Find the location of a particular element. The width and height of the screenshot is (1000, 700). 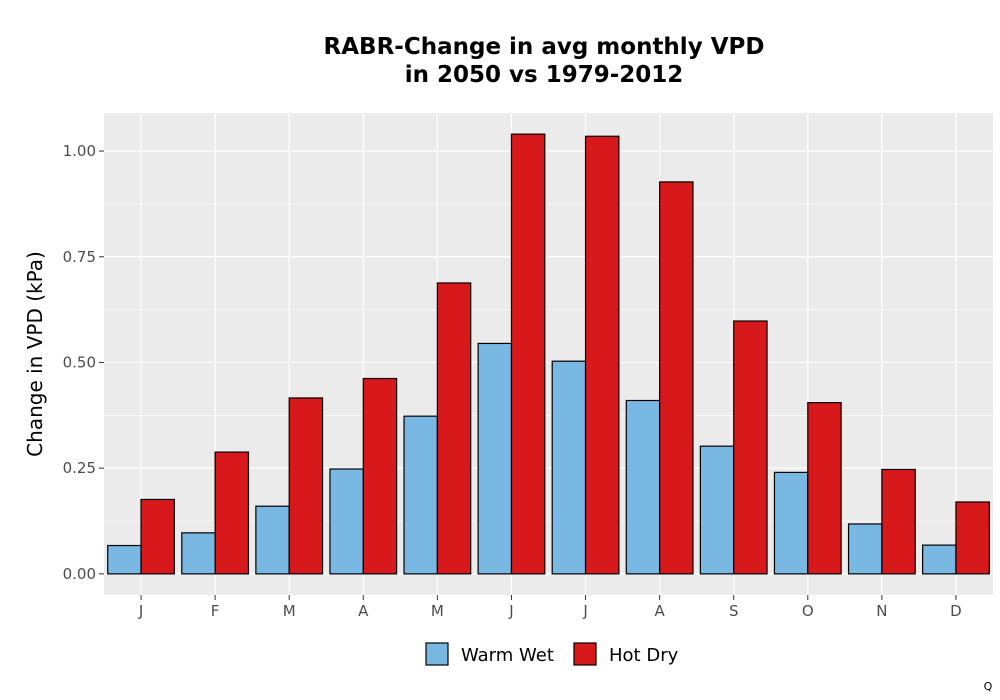

y-tick-label: 0.75 is located at coordinates (79, 257).